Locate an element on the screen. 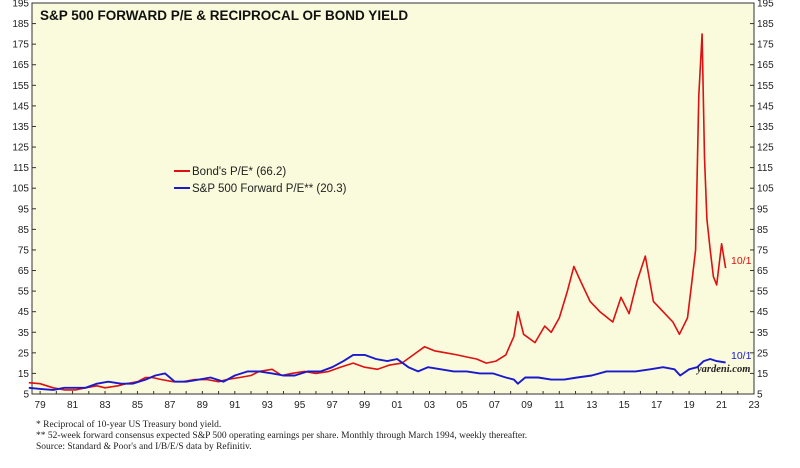  y-tick-label-right: 55 is located at coordinates (763, 292).